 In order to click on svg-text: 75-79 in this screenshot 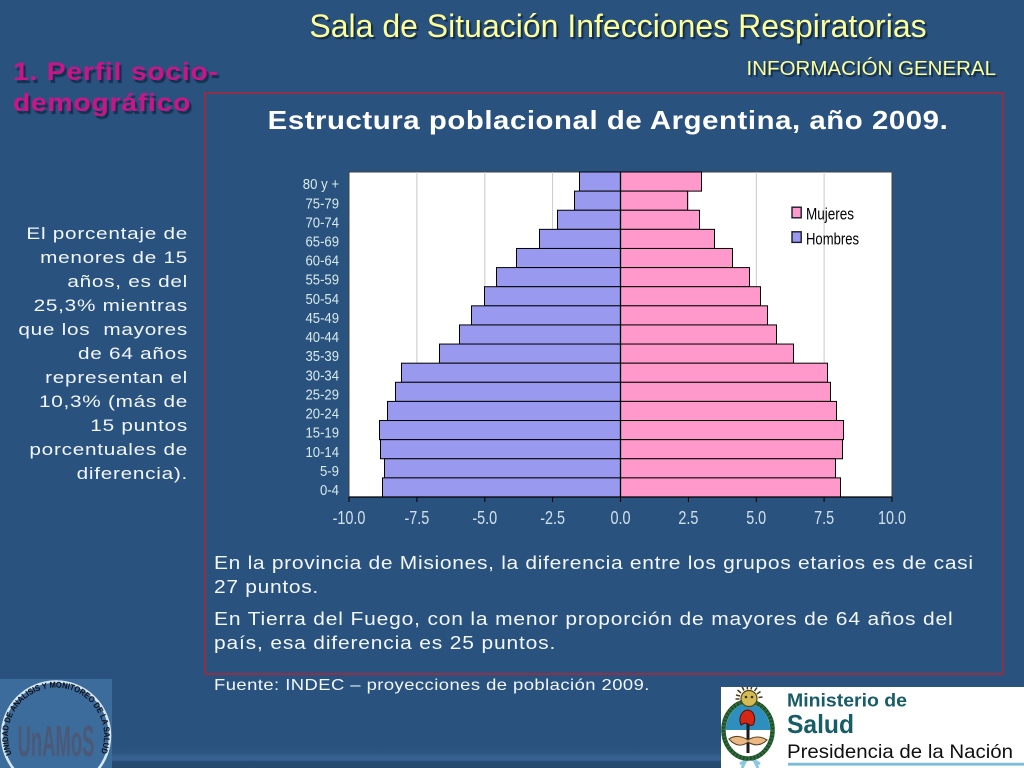, I will do `click(323, 204)`.